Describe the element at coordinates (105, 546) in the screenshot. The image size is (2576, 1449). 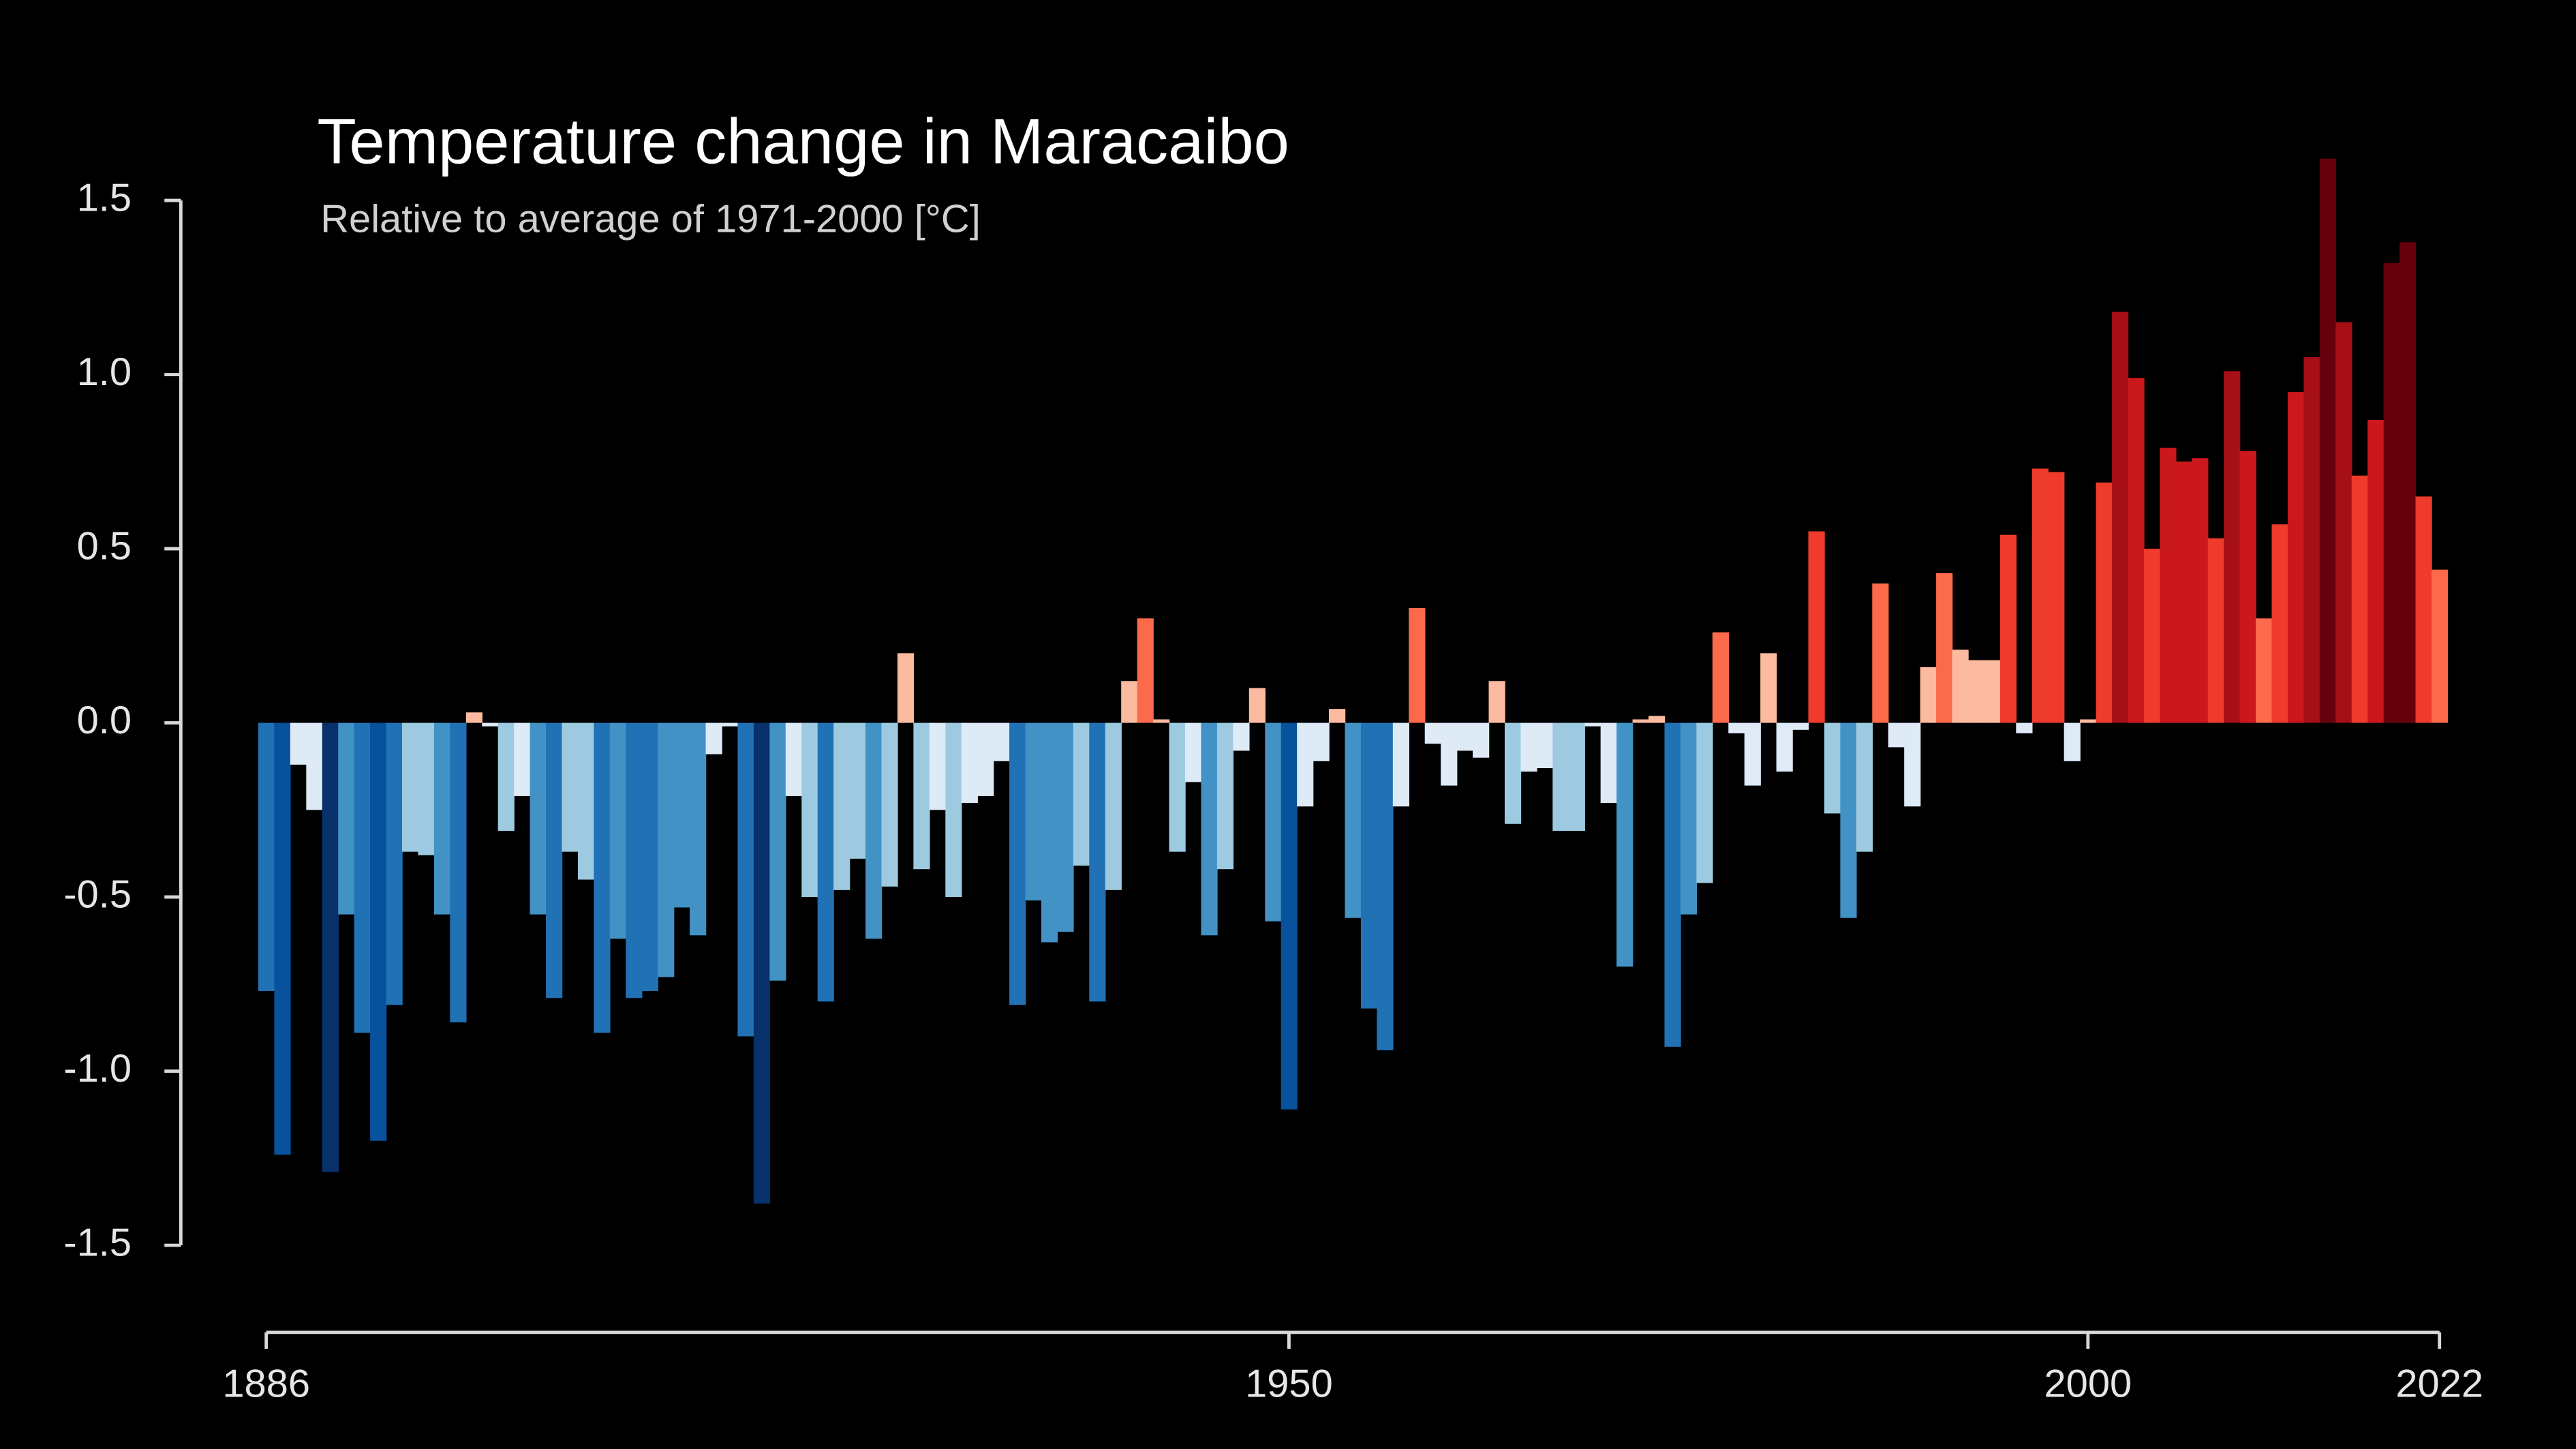
I see `y-tick-label: 0.5` at that location.